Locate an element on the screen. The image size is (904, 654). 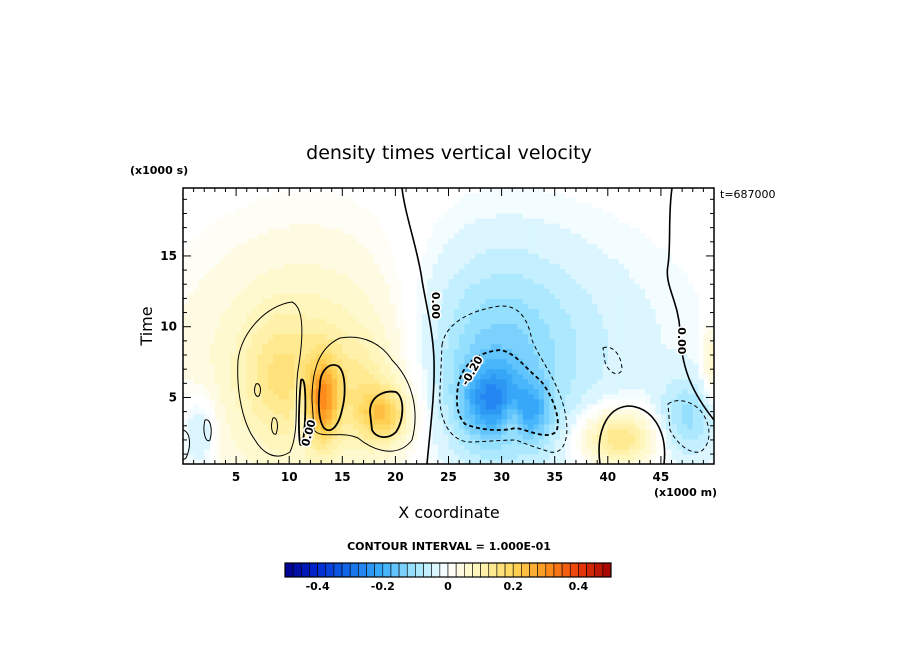
x-tick-label: 40 is located at coordinates (607, 477).